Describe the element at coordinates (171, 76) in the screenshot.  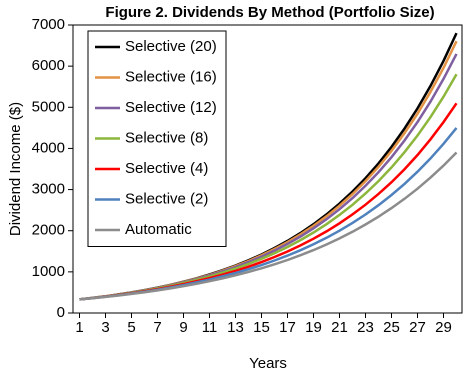
I see `legend-label: Selective (16)` at that location.